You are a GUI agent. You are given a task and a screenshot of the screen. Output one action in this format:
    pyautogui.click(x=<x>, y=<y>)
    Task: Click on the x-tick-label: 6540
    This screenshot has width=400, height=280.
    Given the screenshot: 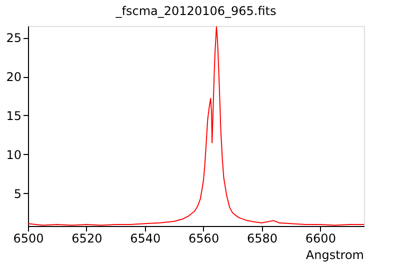 What is the action you would take?
    pyautogui.click(x=145, y=239)
    